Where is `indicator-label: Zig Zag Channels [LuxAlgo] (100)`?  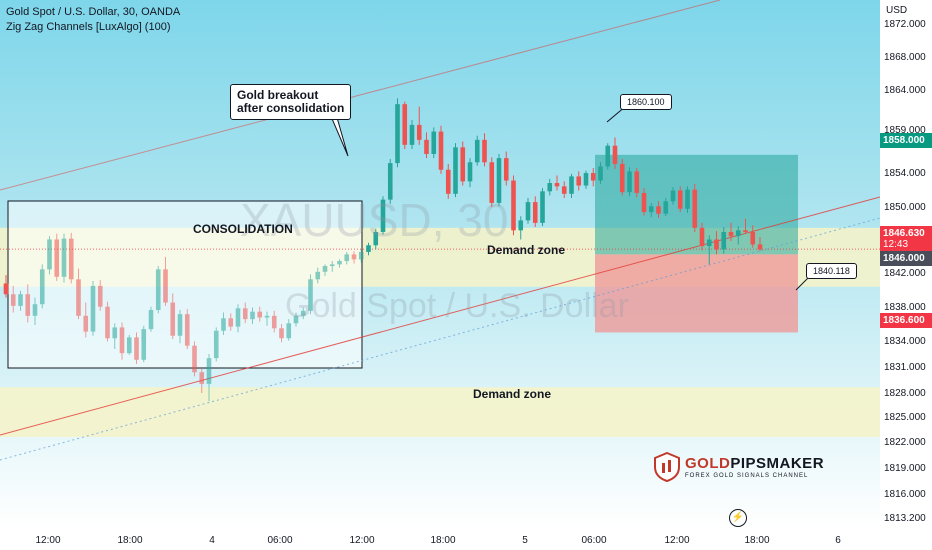 indicator-label: Zig Zag Channels [LuxAlgo] (100) is located at coordinates (88, 27).